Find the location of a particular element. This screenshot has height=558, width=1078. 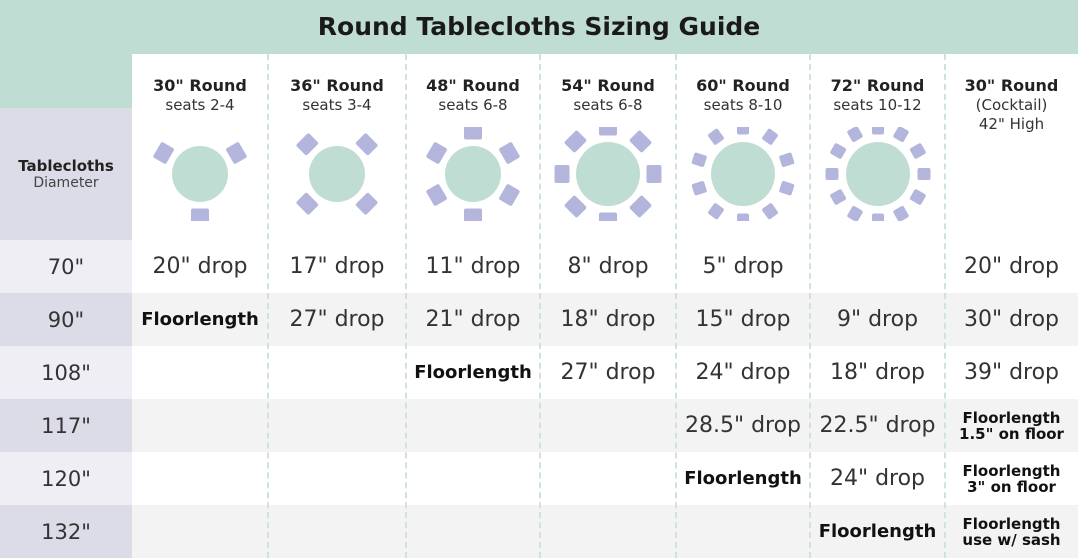

drop-cell: 11" drop is located at coordinates (473, 266).